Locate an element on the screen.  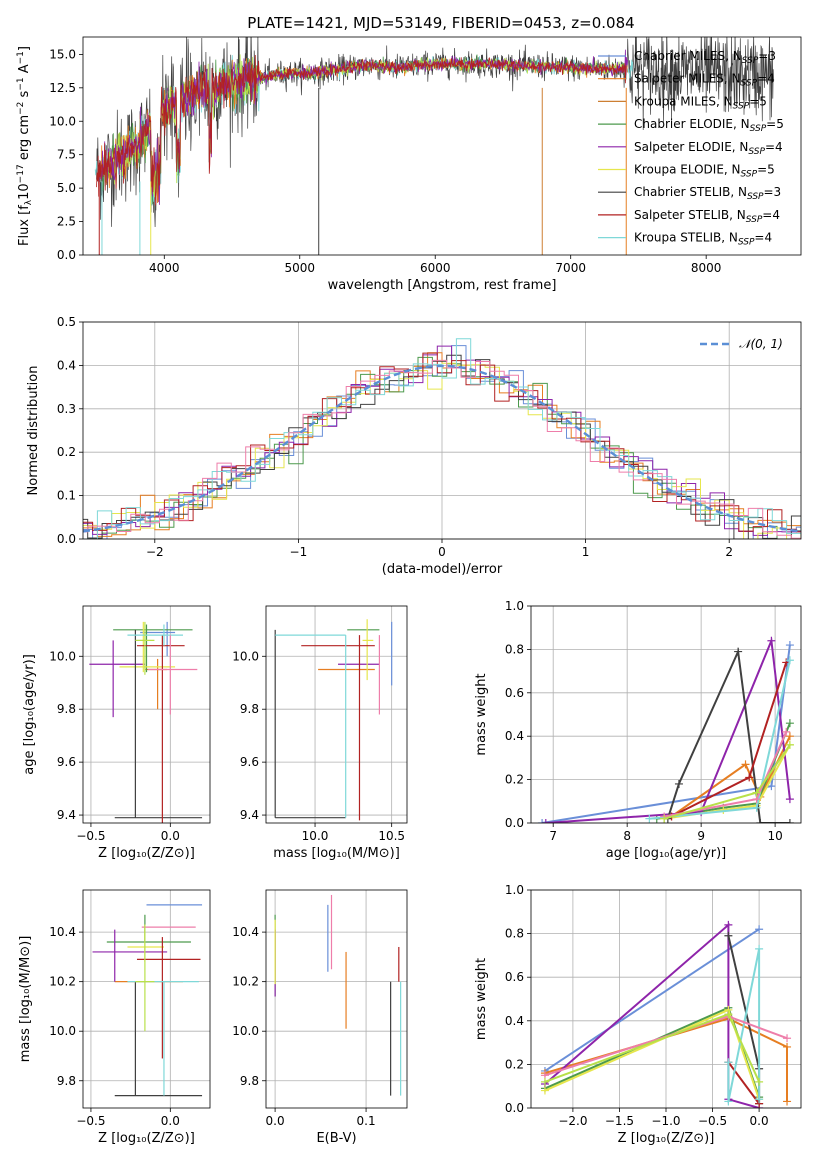
legend-label: Kroupa MILES, NSSP=5 is located at coordinates (700, 102).